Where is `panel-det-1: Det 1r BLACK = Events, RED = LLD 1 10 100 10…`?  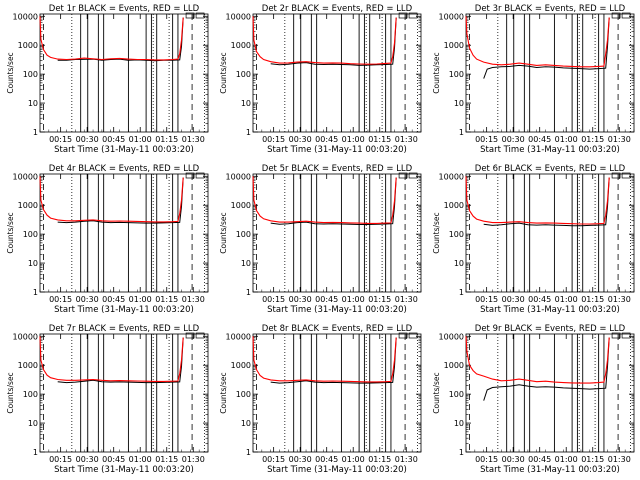 panel-det-1: Det 1r BLACK = Events, RED = LLD 1 10 100 10… is located at coordinates (107, 79).